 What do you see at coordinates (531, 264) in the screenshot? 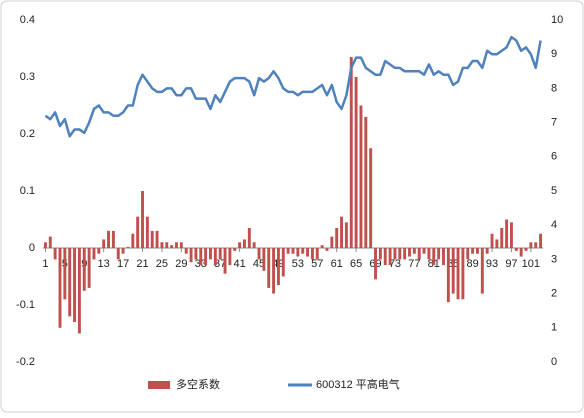
I see `x-tick-label: 101` at bounding box center [531, 264].